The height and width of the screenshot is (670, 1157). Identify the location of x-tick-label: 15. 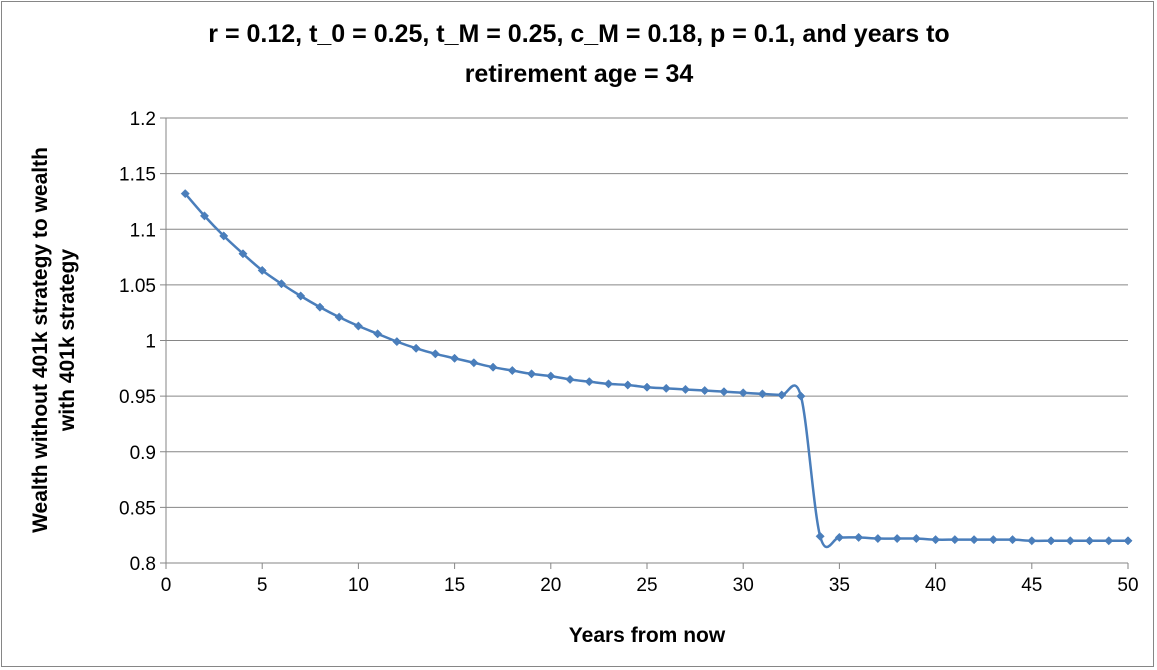
(454, 585).